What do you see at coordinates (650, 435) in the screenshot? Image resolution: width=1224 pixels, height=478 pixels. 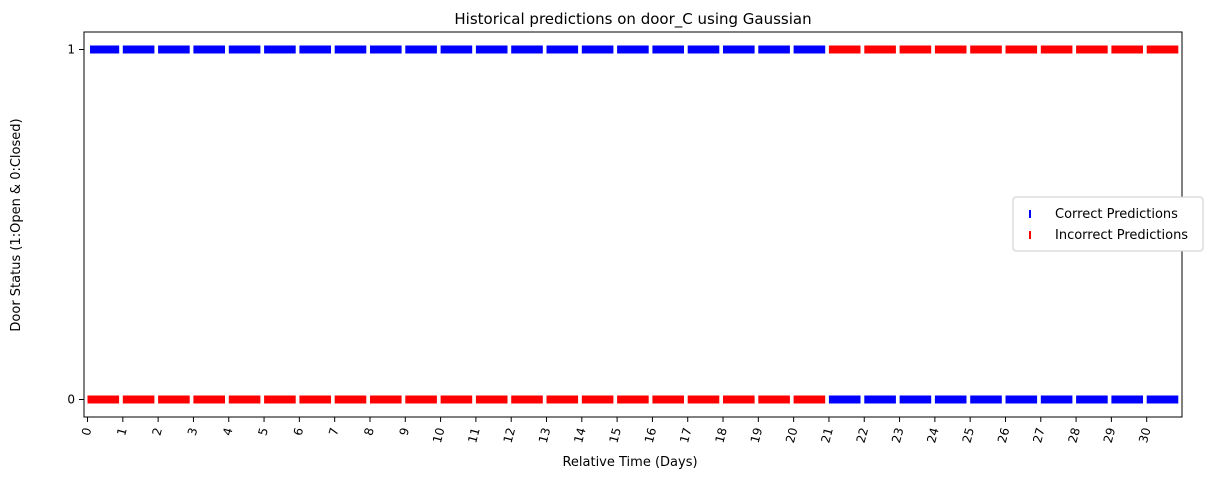 I see `x-tick-label: 16` at bounding box center [650, 435].